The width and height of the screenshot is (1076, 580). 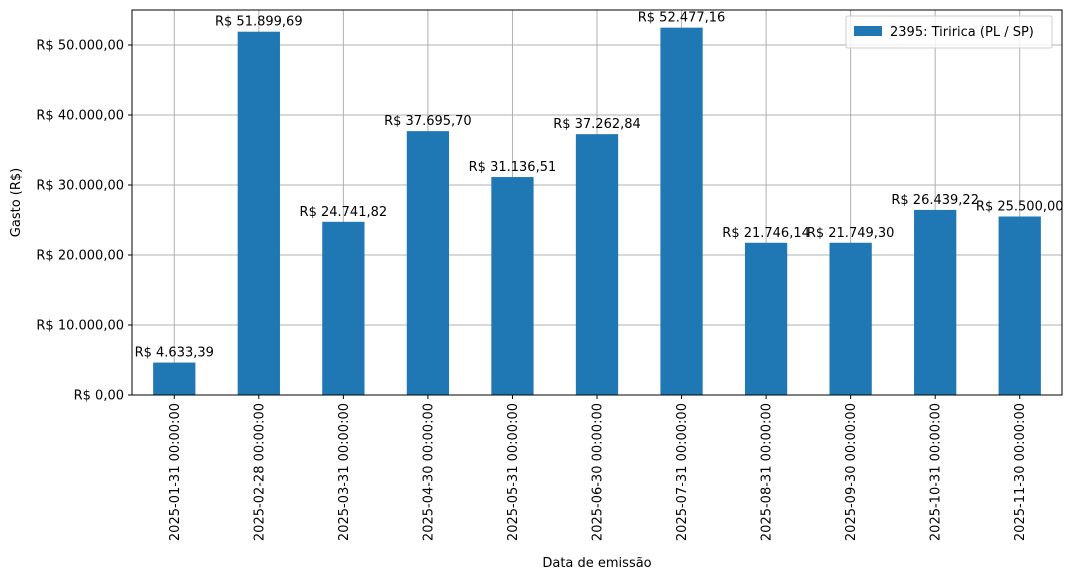 What do you see at coordinates (935, 200) in the screenshot?
I see `bar-data-label: R$ 26.439,22` at bounding box center [935, 200].